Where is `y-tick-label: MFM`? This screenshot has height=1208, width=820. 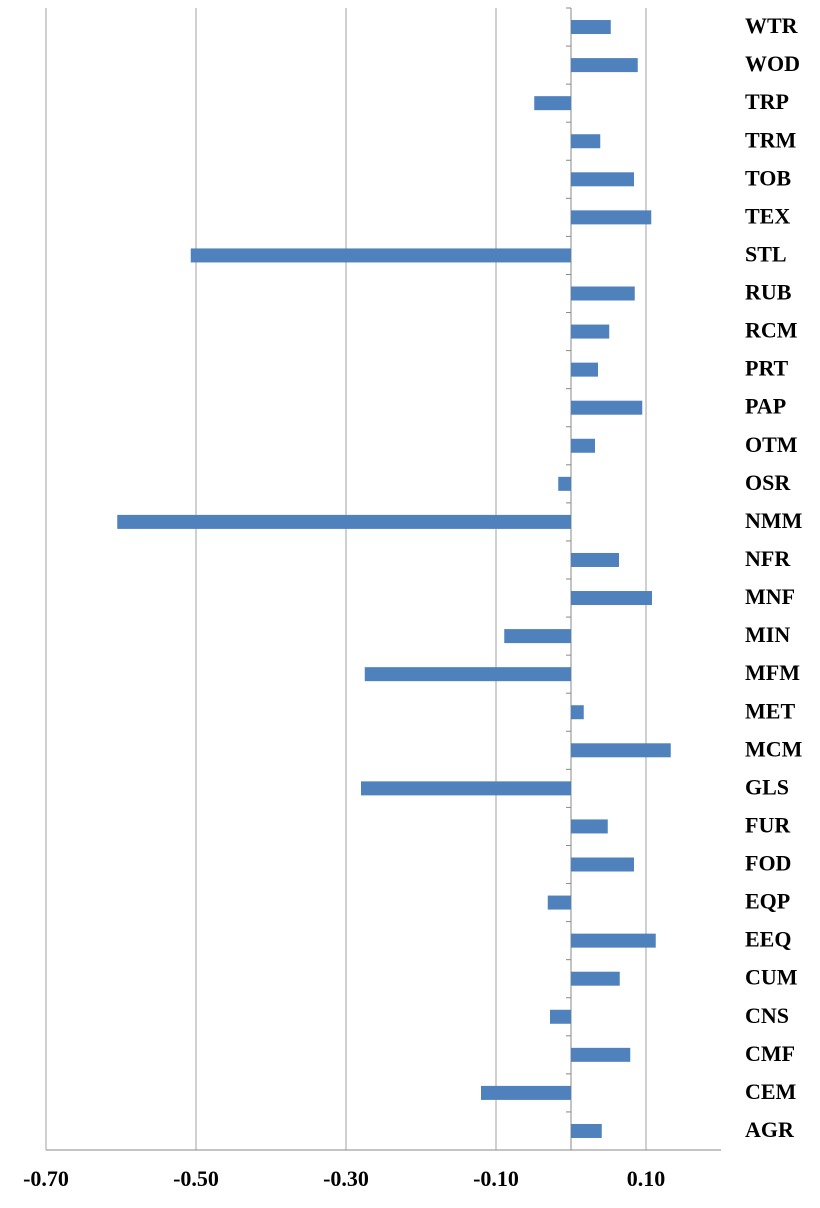 y-tick-label: MFM is located at coordinates (772, 672).